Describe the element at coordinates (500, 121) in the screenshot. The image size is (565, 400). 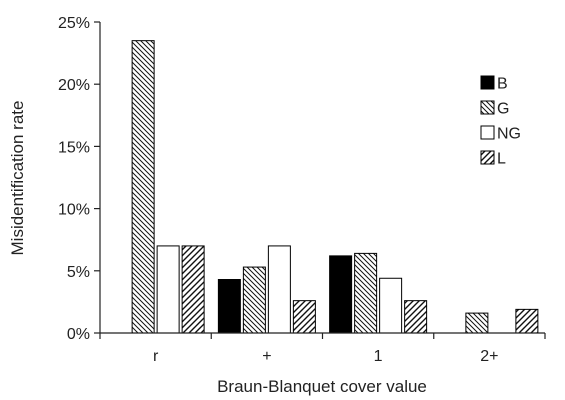
I see `legend: BG NG L` at that location.